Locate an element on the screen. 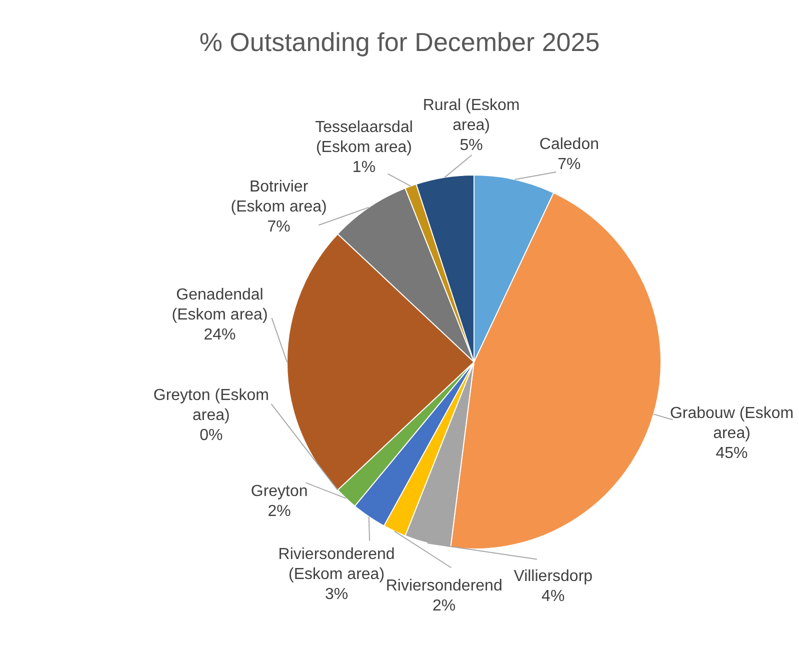  slice-label: Tesselaarsdal (Eskom area) is located at coordinates (364, 137).